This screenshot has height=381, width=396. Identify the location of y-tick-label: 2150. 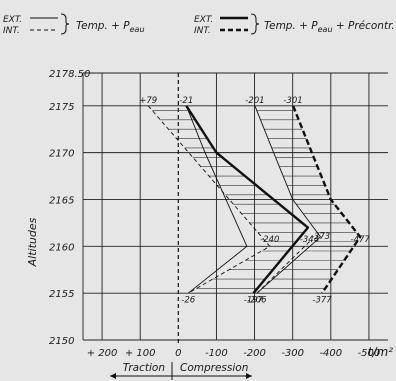
(61, 341).